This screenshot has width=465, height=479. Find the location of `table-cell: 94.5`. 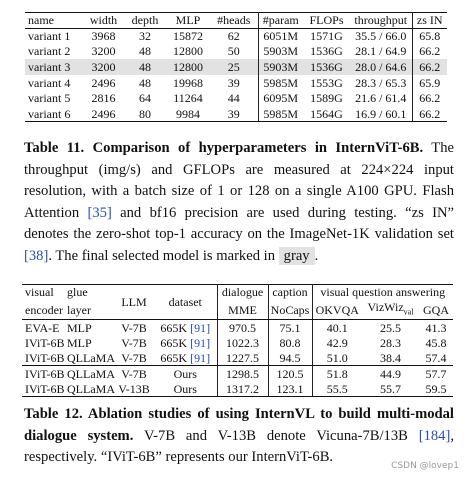

table-cell: 94.5 is located at coordinates (290, 358).